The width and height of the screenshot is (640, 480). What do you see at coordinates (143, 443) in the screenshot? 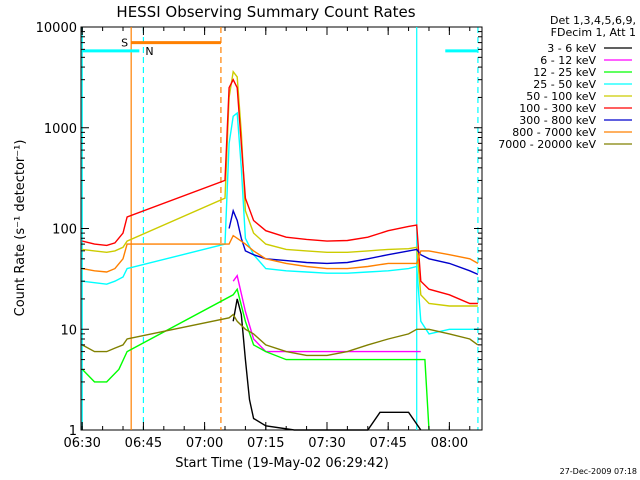
I see `x-tick-label: 06:45` at bounding box center [143, 443].